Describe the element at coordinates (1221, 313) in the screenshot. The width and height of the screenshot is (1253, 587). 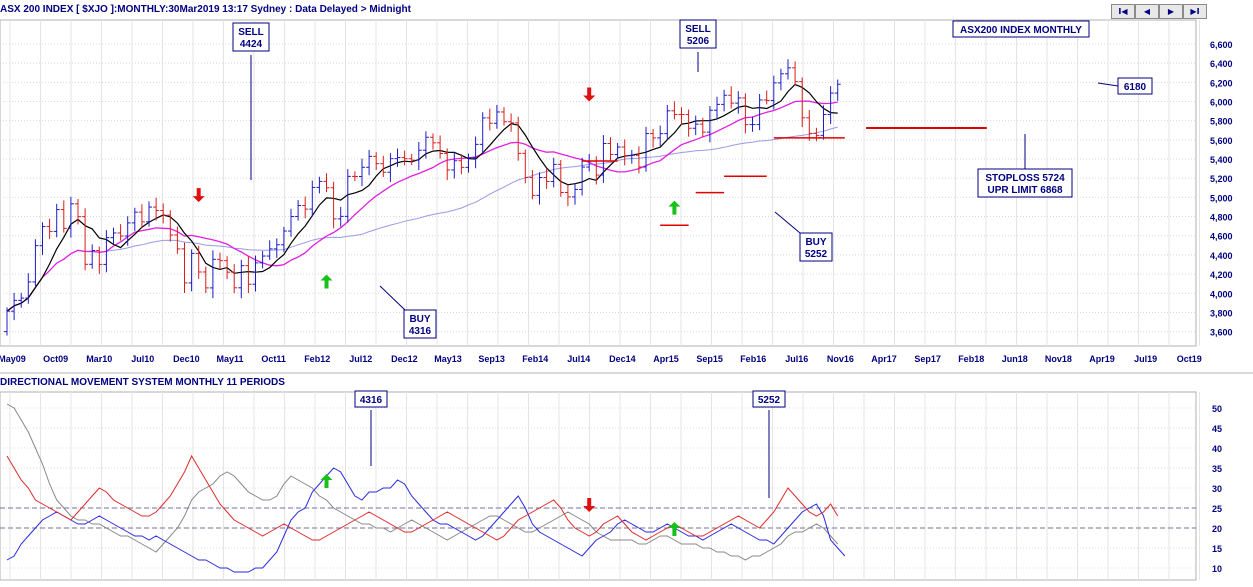
I see `price-y-tick-label: 3,800` at that location.